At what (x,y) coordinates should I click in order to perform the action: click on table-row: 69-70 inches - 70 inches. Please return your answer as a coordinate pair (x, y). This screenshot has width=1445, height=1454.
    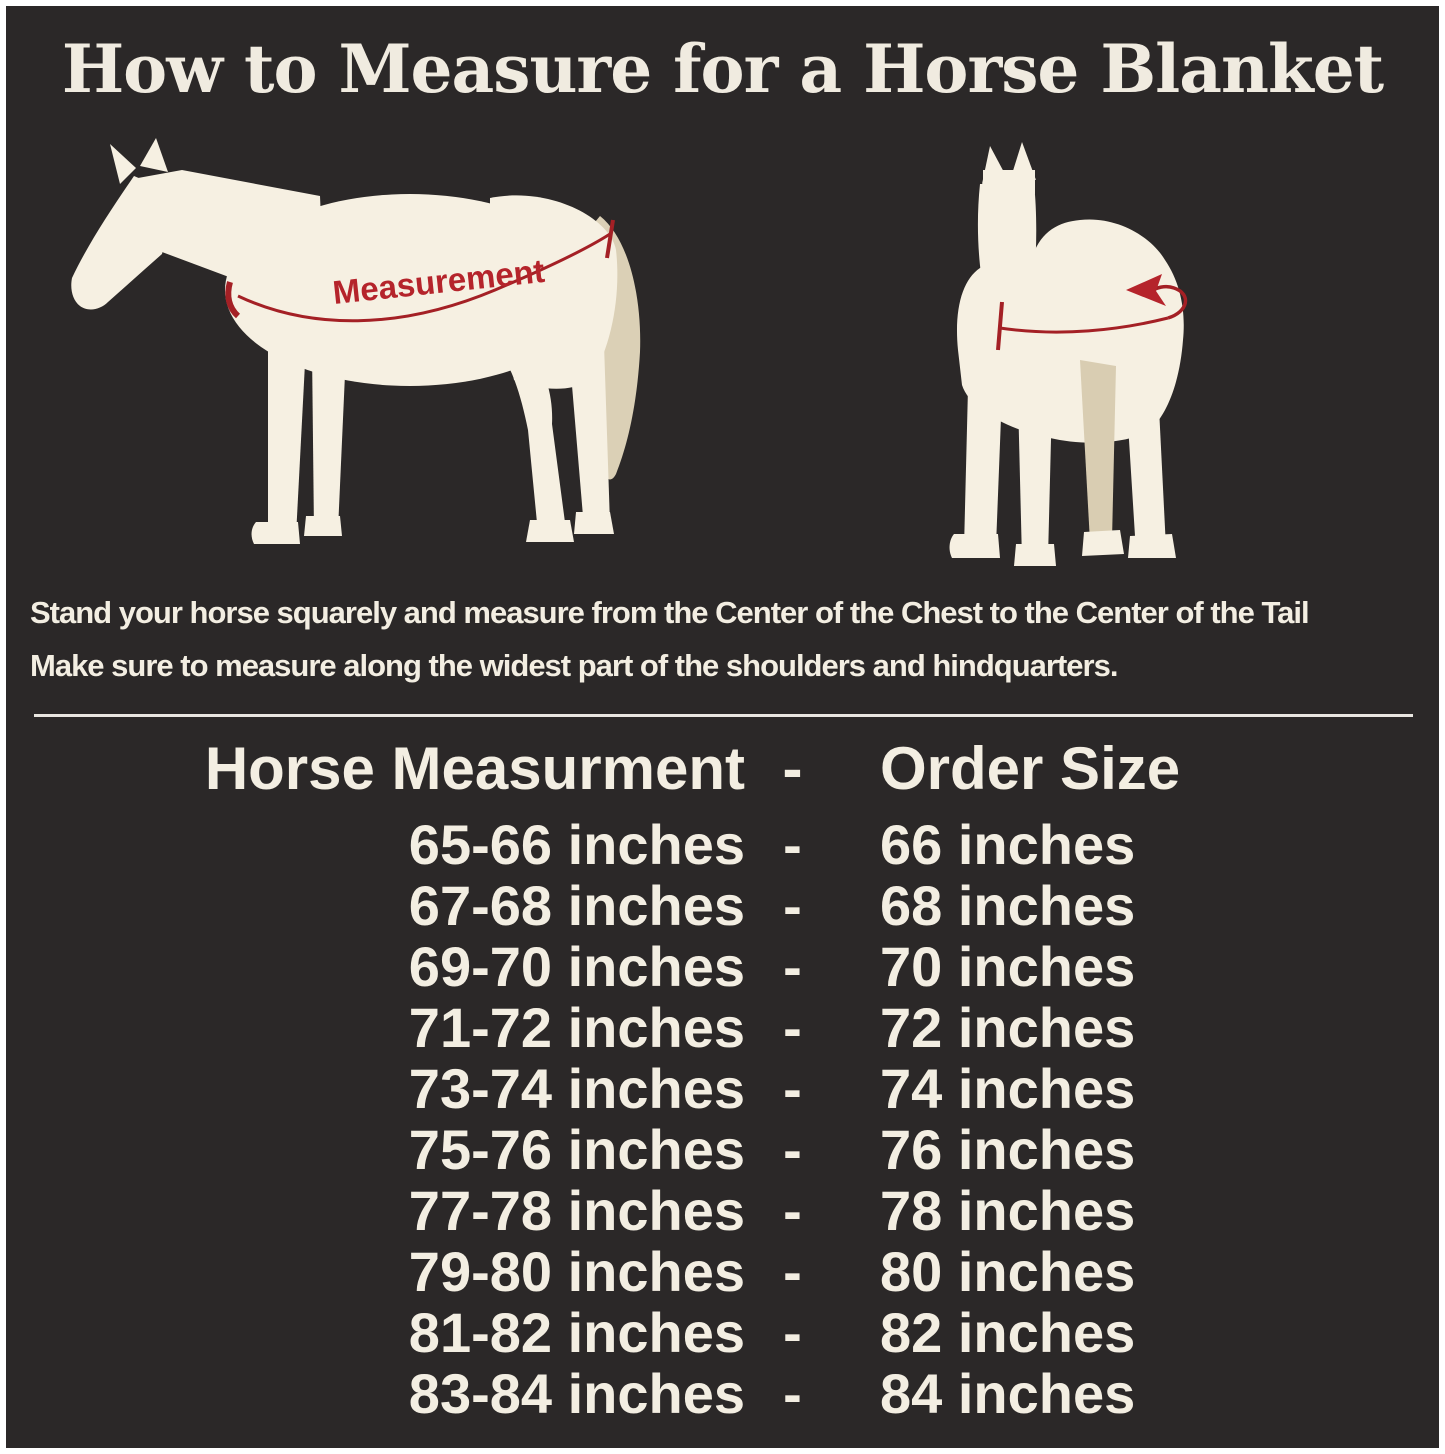
    Looking at the image, I should click on (722, 966).